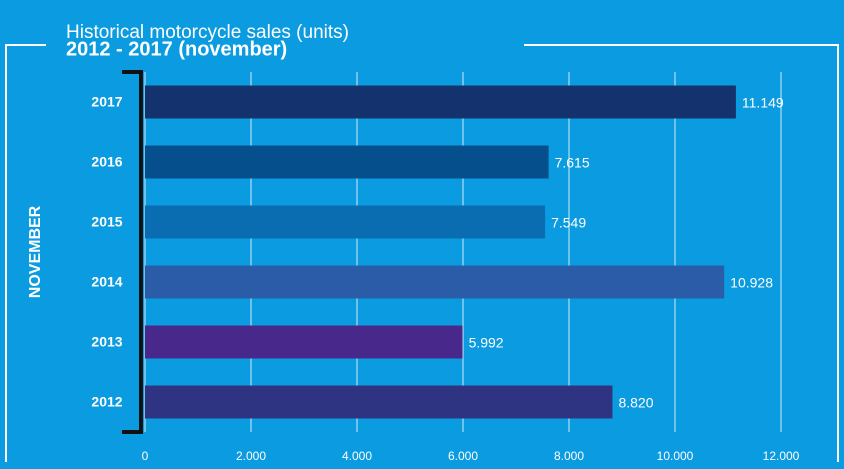  What do you see at coordinates (106, 162) in the screenshot?
I see `y-tick-label: 2016` at bounding box center [106, 162].